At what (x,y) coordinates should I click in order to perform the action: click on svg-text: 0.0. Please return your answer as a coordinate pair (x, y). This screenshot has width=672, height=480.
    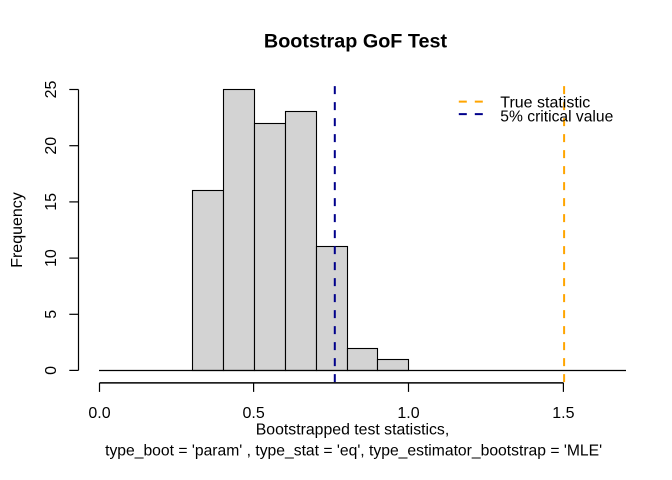
    Looking at the image, I should click on (99, 413).